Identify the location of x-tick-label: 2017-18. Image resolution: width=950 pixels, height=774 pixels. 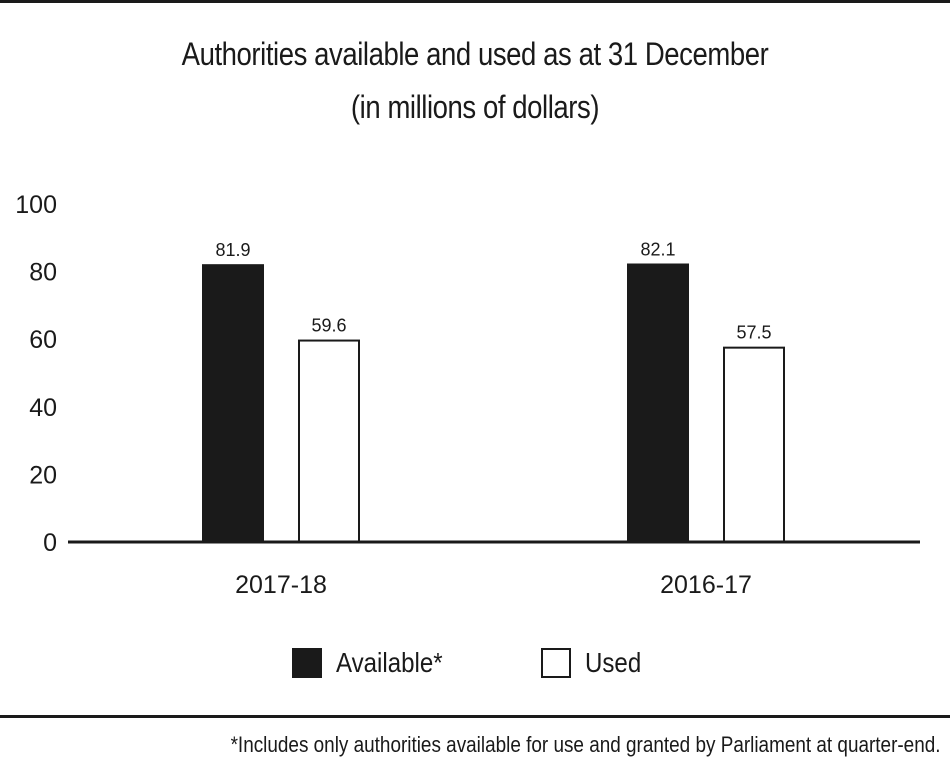
(281, 585).